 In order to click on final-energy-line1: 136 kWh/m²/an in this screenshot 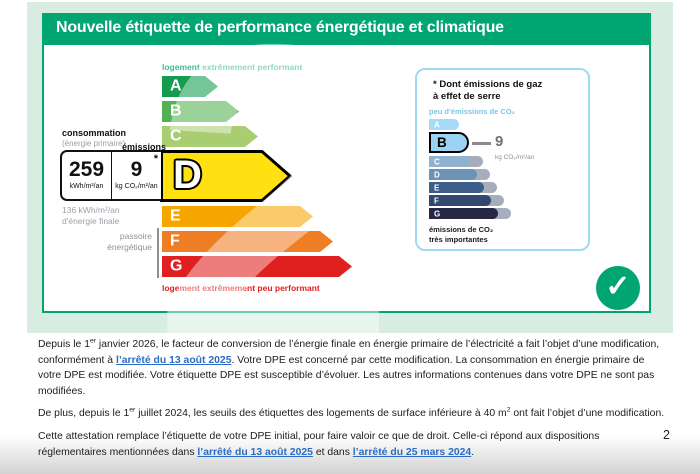, I will do `click(91, 210)`.